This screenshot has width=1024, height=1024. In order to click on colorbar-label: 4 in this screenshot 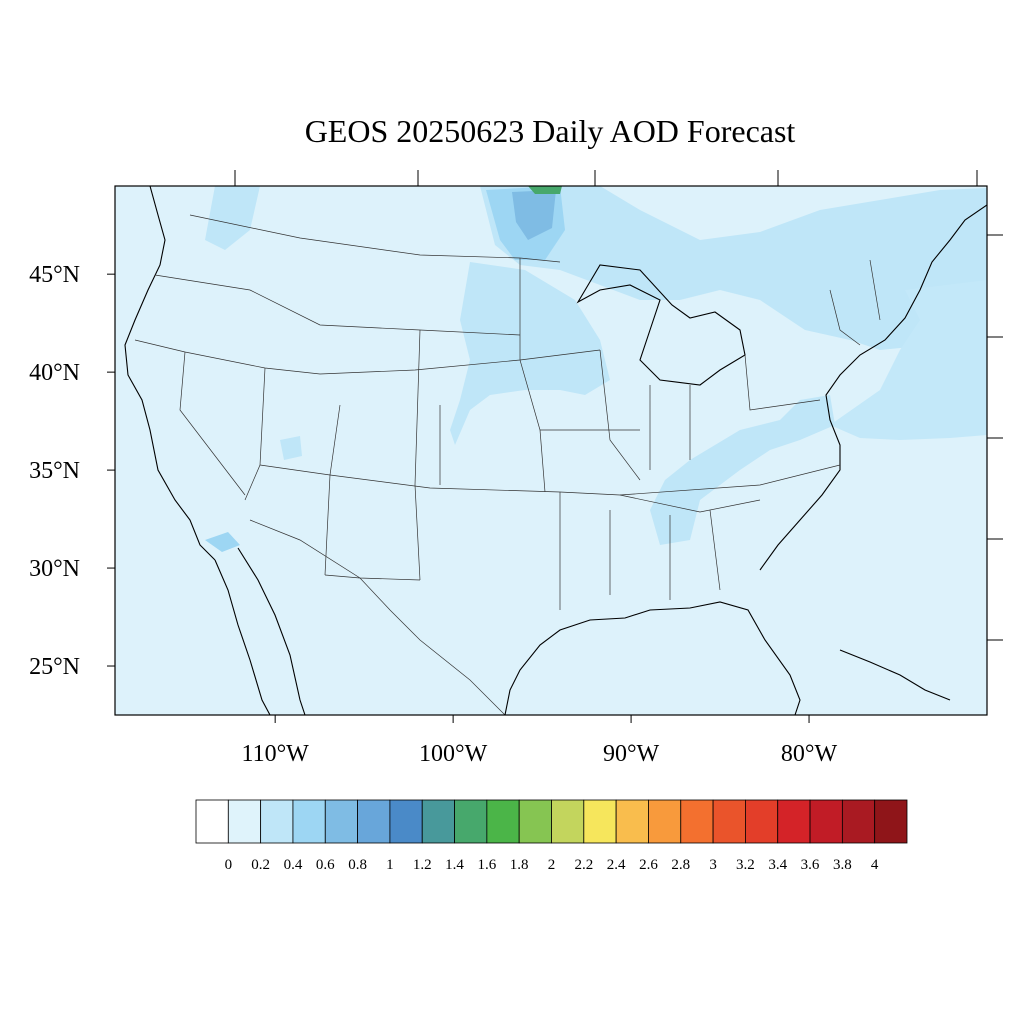, I will do `click(875, 865)`.